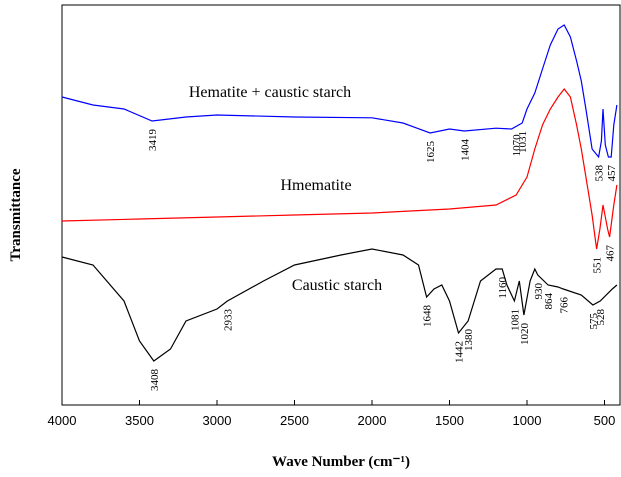 This screenshot has width=621, height=477. What do you see at coordinates (155, 380) in the screenshot?
I see `peak-label: 3408` at bounding box center [155, 380].